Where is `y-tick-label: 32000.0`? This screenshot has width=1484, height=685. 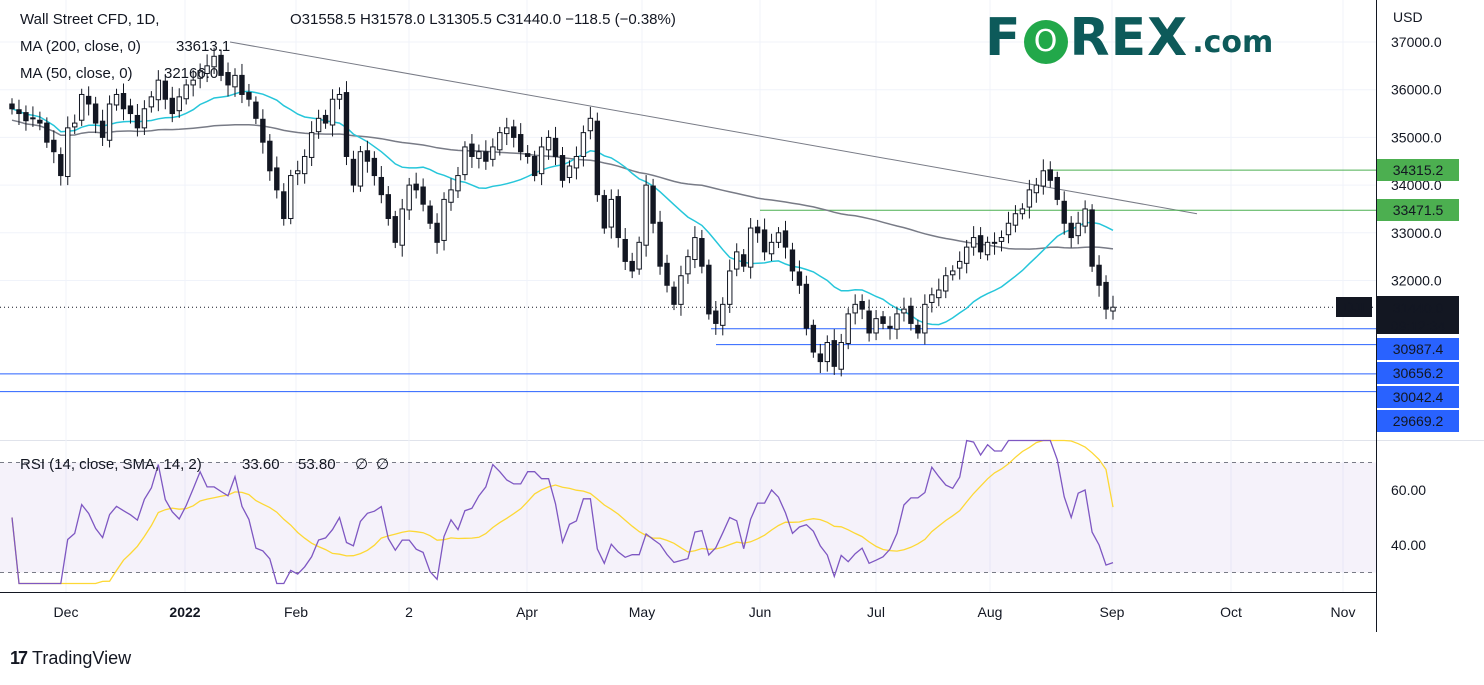
y-tick-label: 32000.0 is located at coordinates (1416, 281).